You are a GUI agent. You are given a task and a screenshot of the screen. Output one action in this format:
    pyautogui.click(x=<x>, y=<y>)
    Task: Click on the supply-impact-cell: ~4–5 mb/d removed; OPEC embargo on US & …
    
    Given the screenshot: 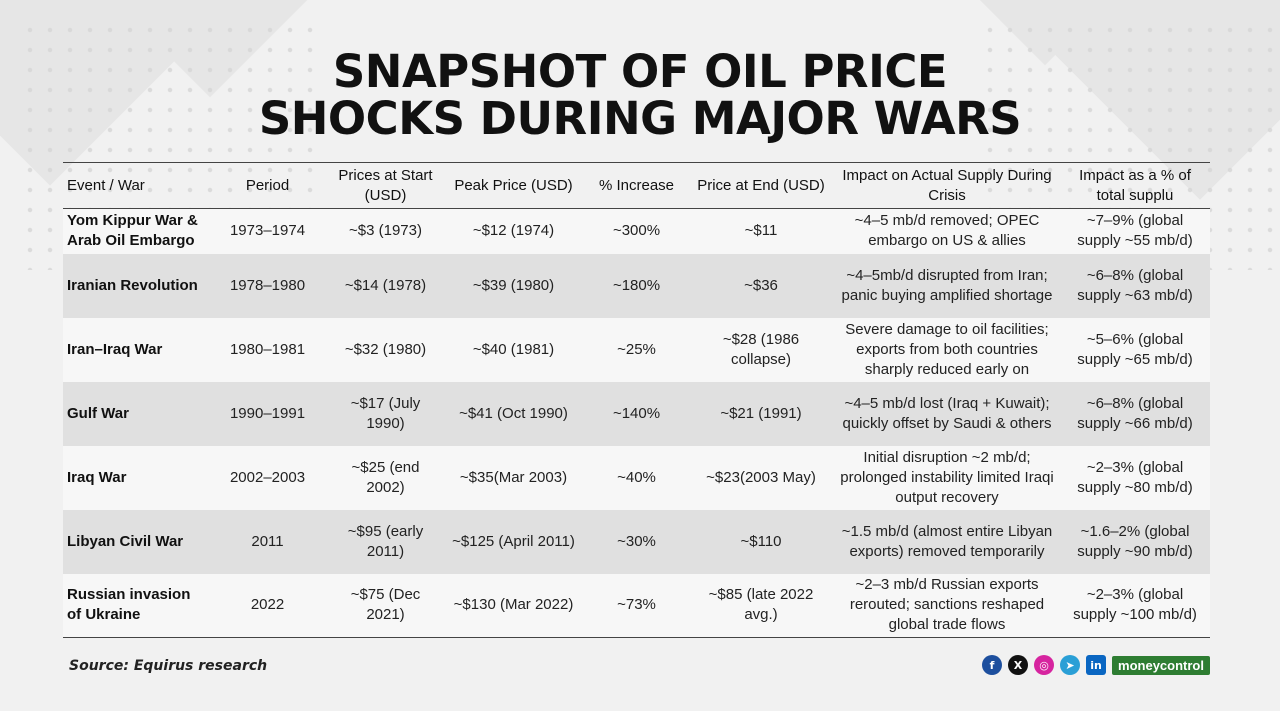 What is the action you would take?
    pyautogui.click(x=947, y=231)
    